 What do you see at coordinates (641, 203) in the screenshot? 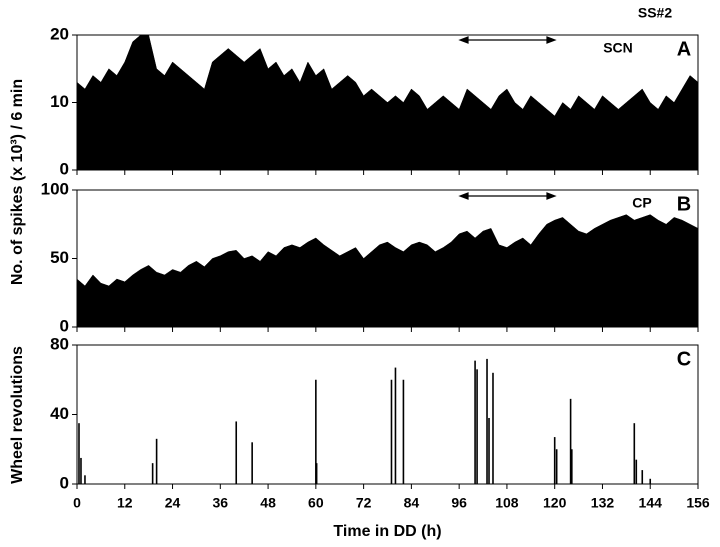
I see `series-label: CP` at bounding box center [641, 203].